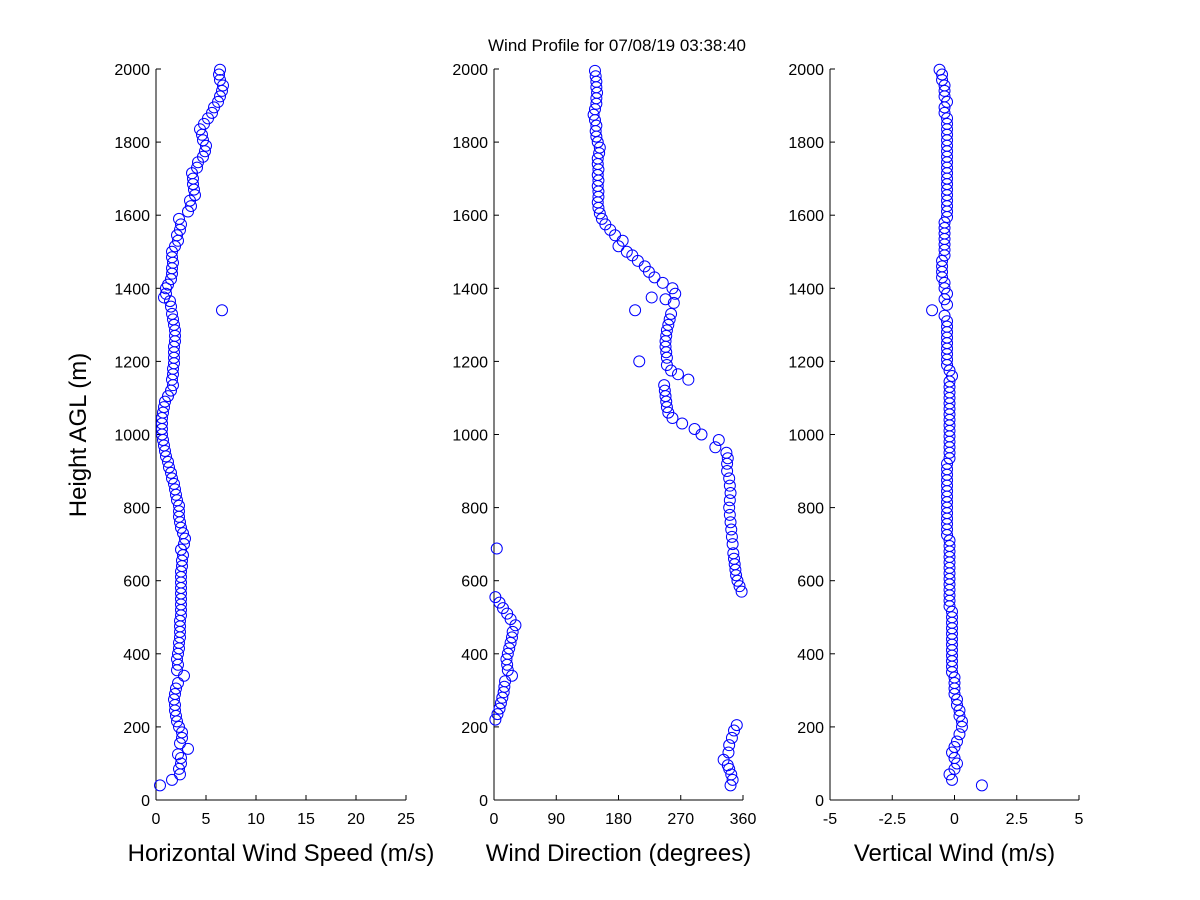 The height and width of the screenshot is (900, 1200). I want to click on data-points, so click(191, 427).